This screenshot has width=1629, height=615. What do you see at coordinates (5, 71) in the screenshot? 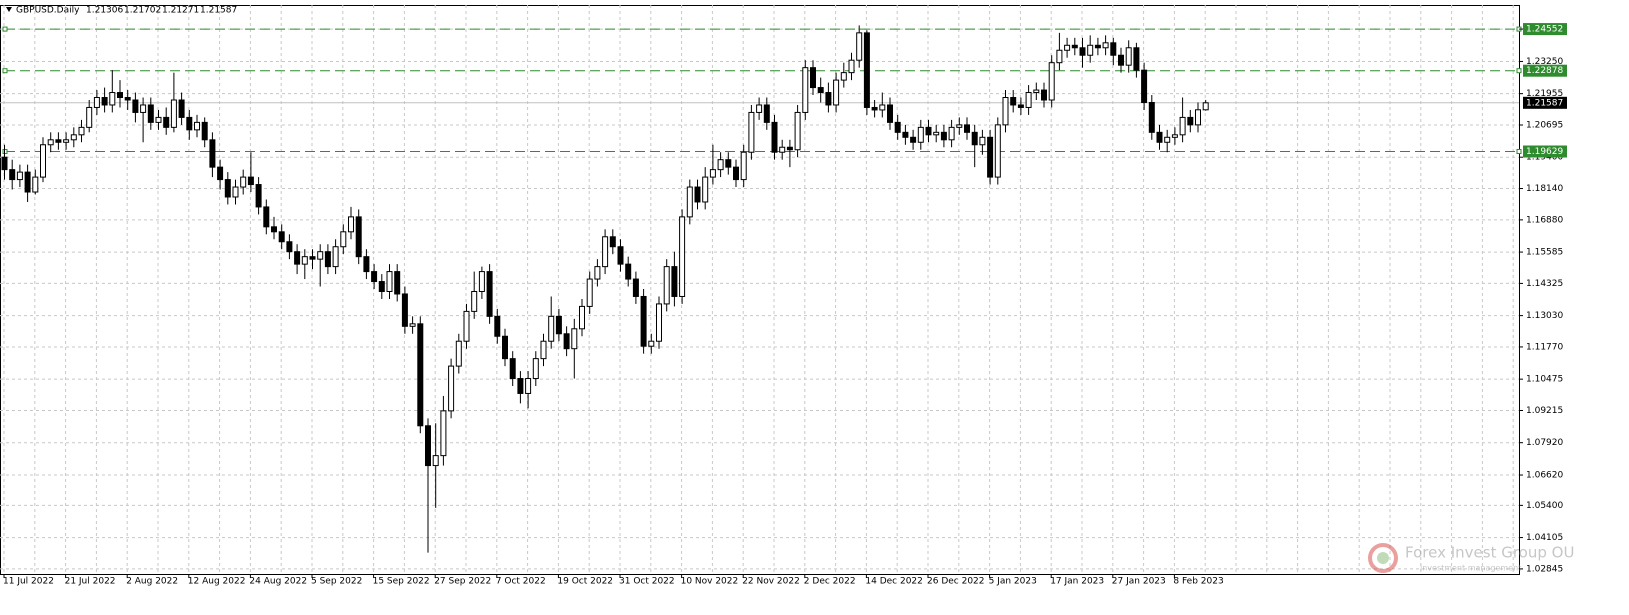
I see `level-anchor` at bounding box center [5, 71].